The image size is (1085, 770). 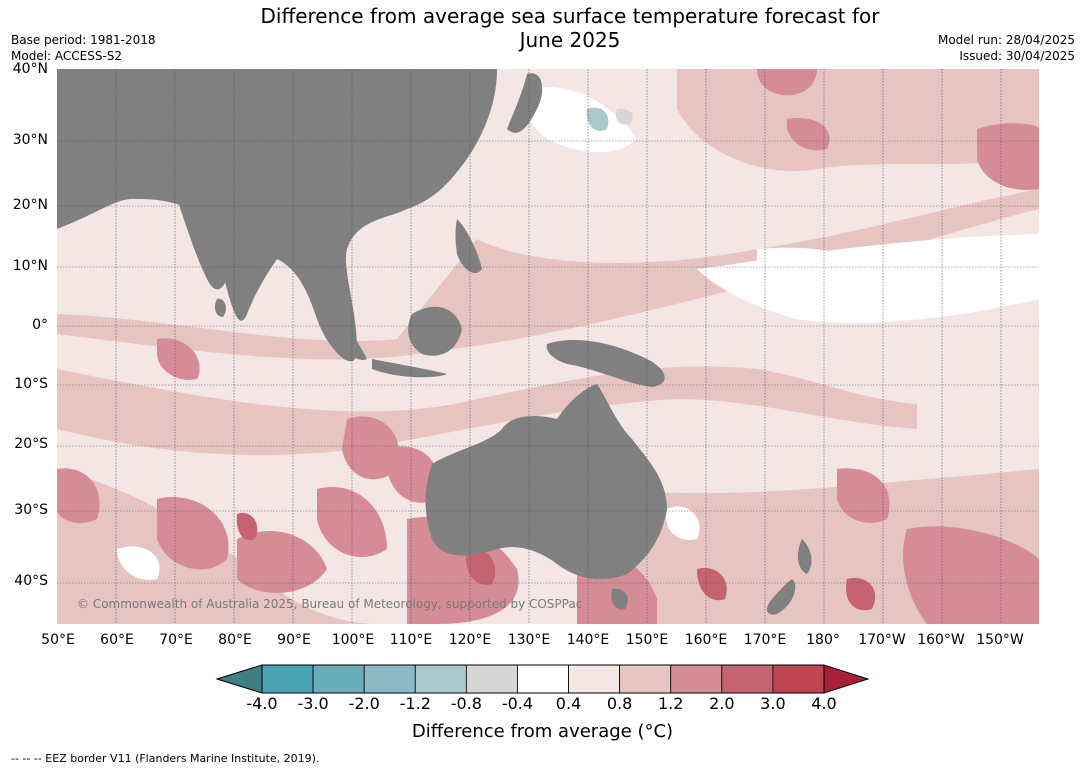 What do you see at coordinates (941, 640) in the screenshot?
I see `lon-label-160w: 160°W` at bounding box center [941, 640].